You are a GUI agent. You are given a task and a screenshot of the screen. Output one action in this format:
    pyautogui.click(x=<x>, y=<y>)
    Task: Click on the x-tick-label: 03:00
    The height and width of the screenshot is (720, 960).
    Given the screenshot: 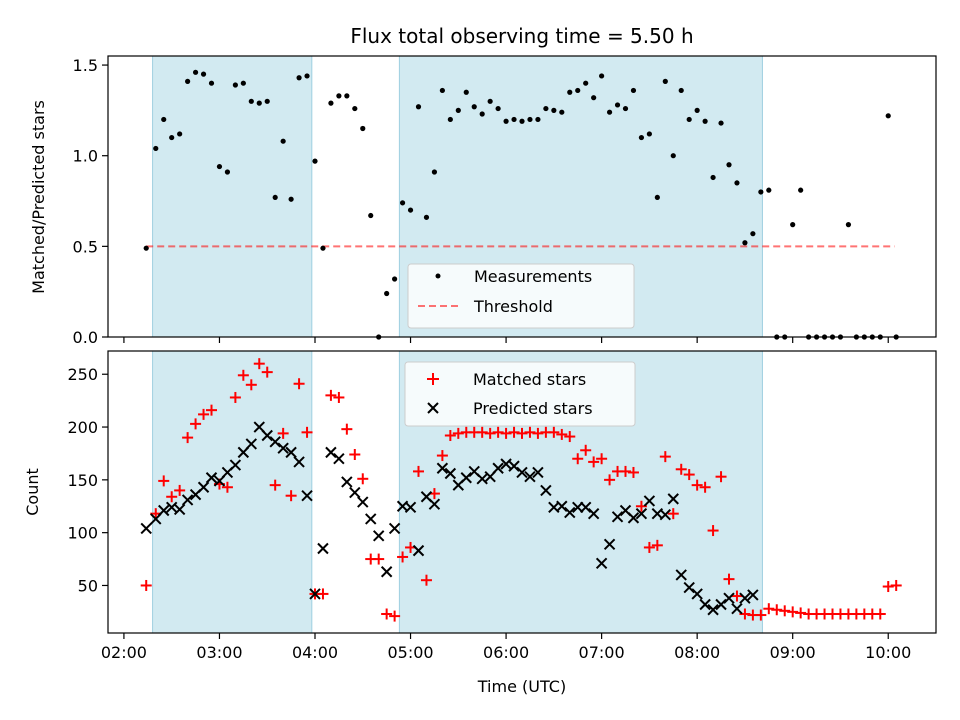 What is the action you would take?
    pyautogui.click(x=219, y=652)
    